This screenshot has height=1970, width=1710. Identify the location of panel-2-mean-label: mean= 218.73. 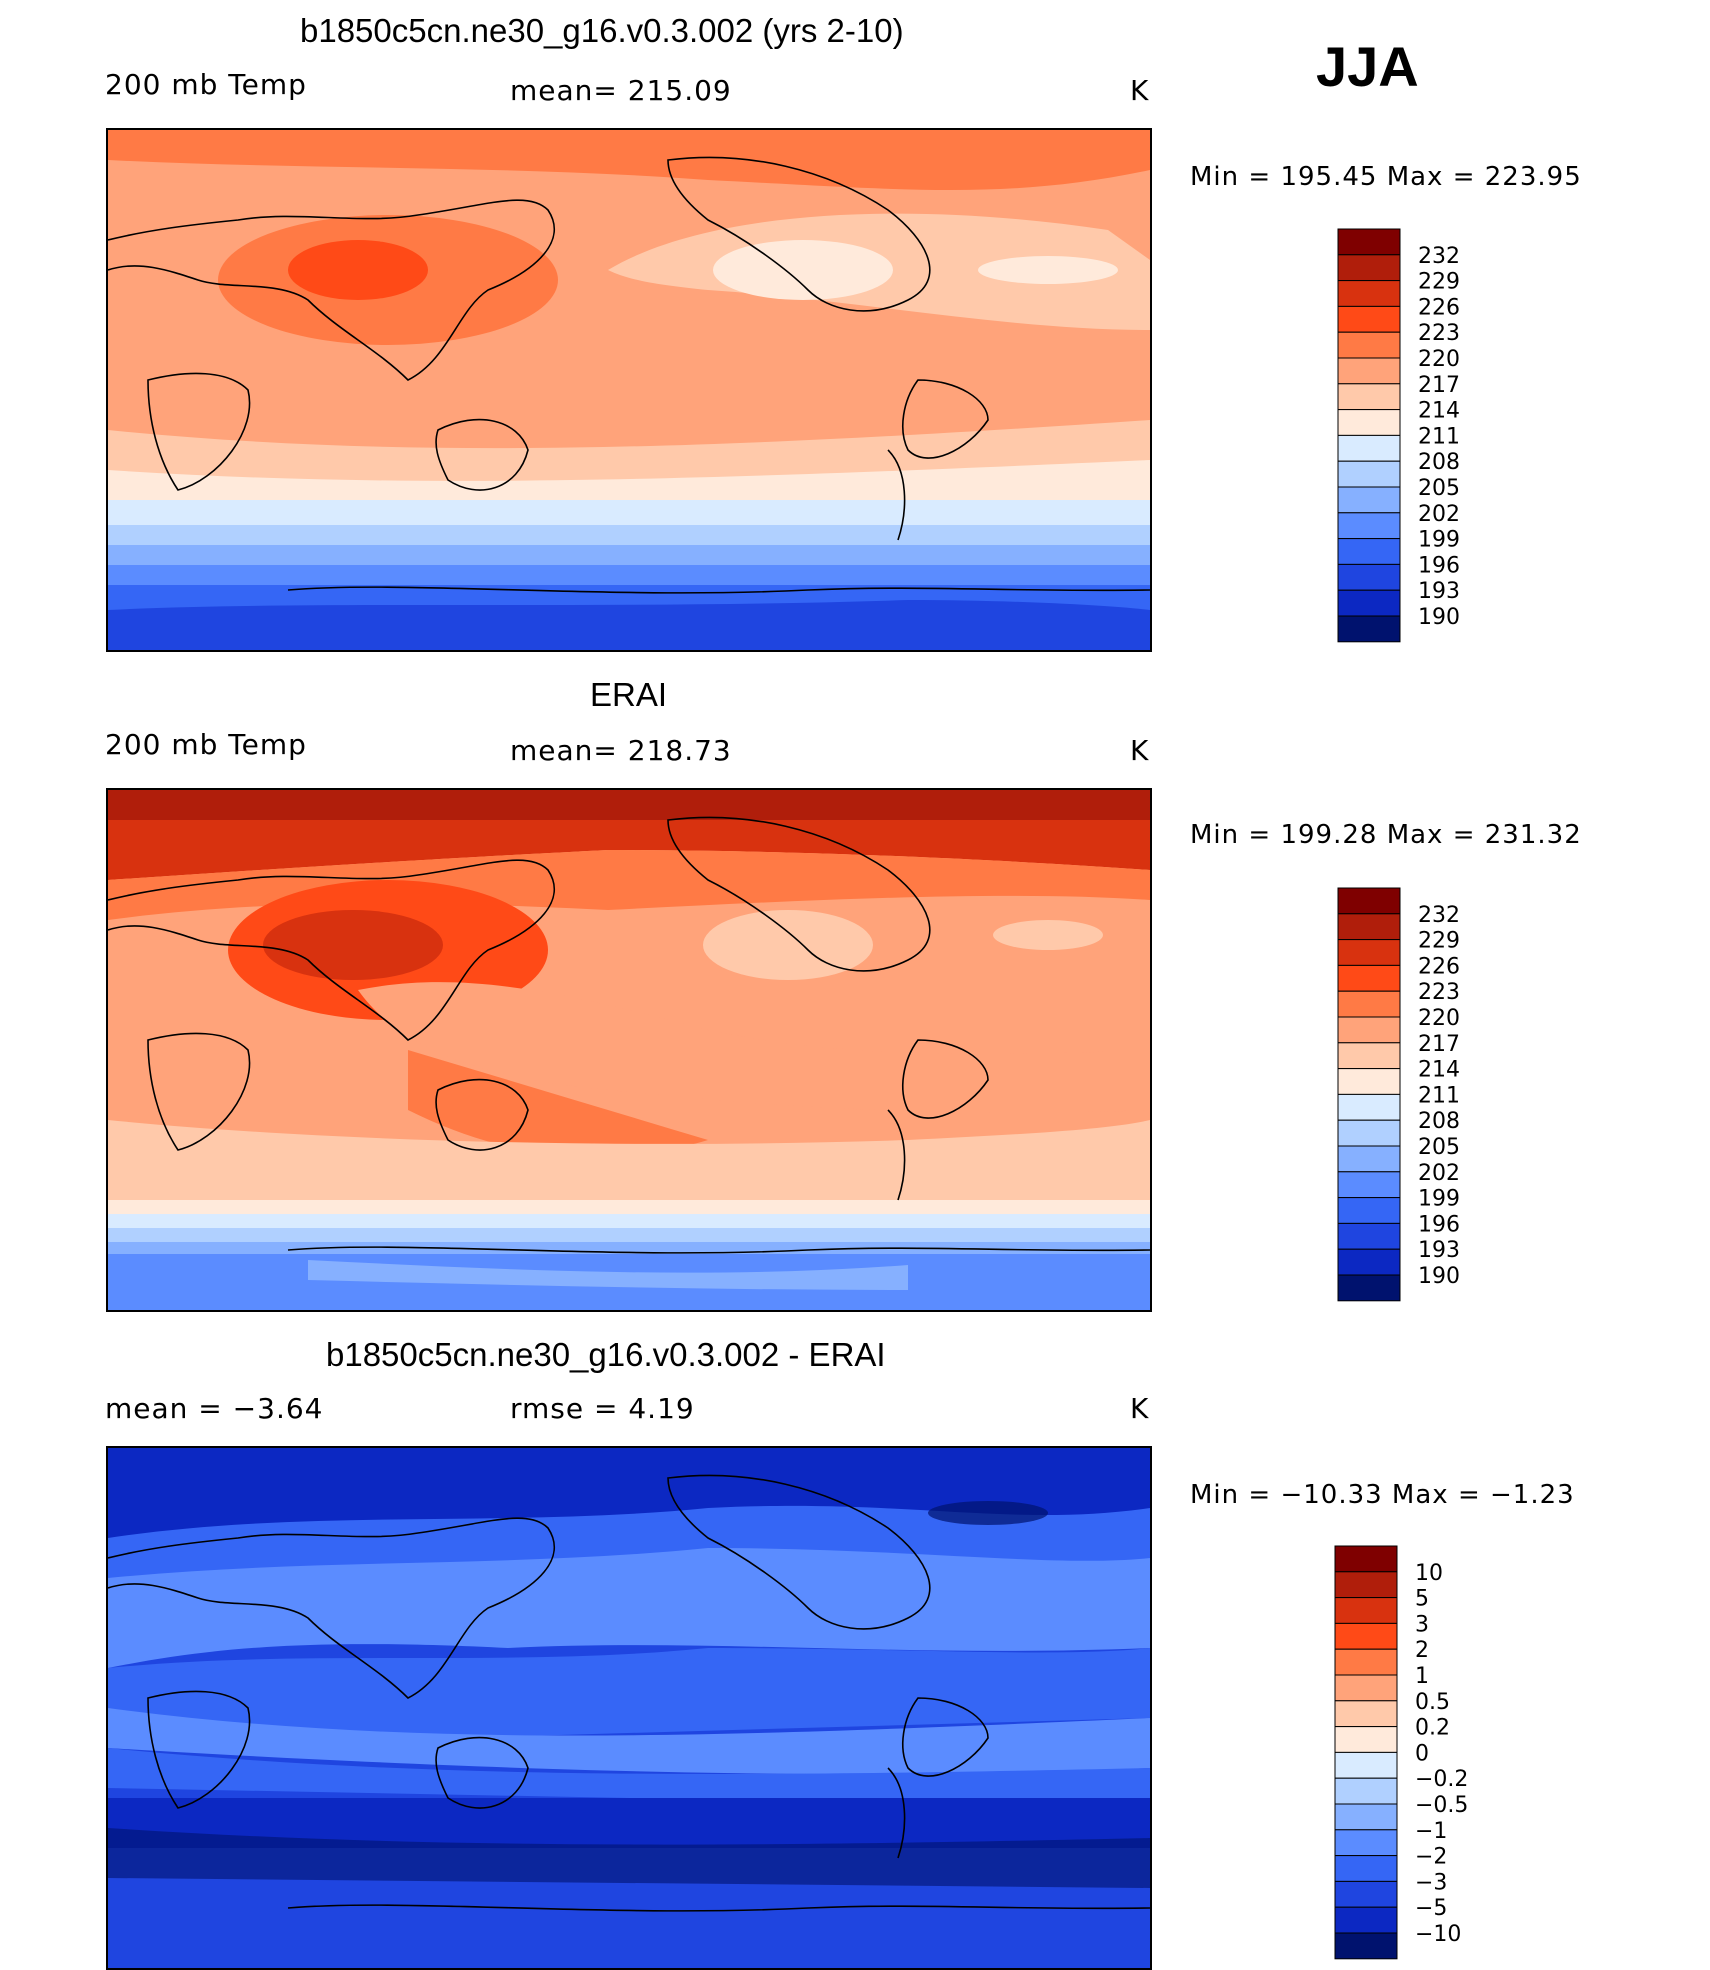
(621, 750).